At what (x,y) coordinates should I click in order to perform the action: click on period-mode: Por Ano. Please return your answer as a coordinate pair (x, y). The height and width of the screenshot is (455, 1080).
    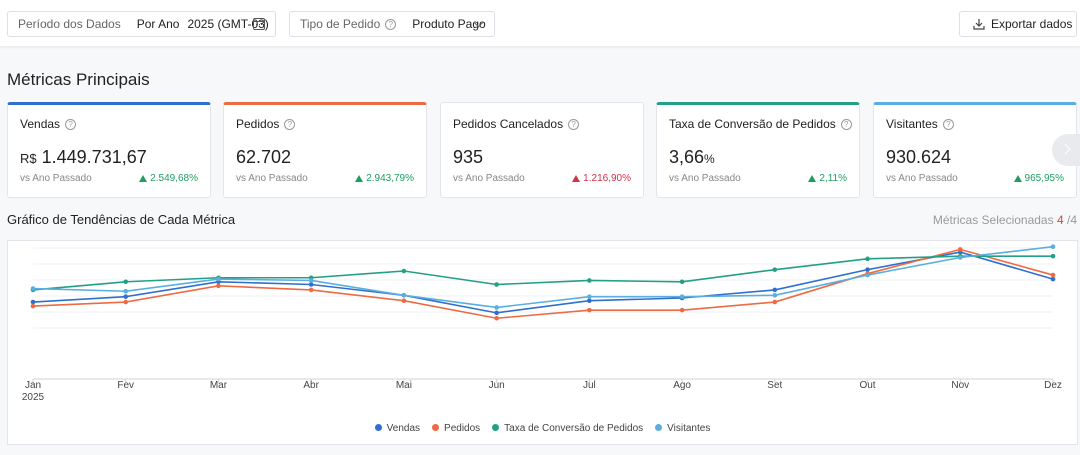
    Looking at the image, I should click on (158, 24).